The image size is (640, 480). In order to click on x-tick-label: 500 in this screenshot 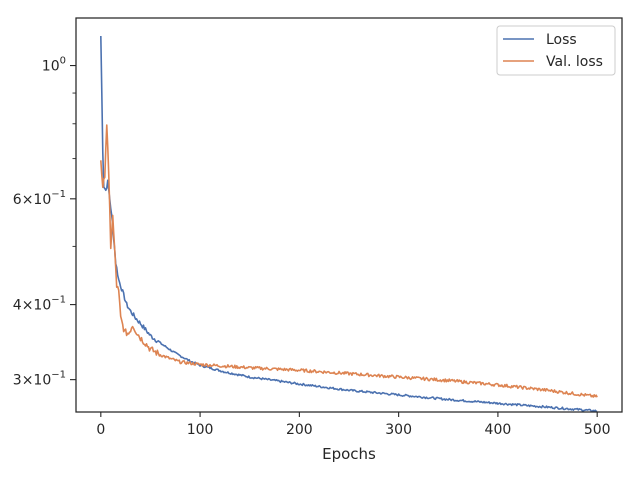, I will do `click(597, 430)`.